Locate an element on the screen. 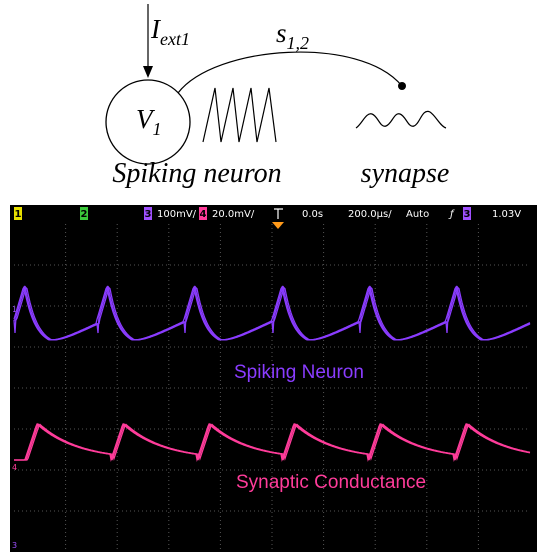 The image size is (537, 552). ch1-box is located at coordinates (18, 213).